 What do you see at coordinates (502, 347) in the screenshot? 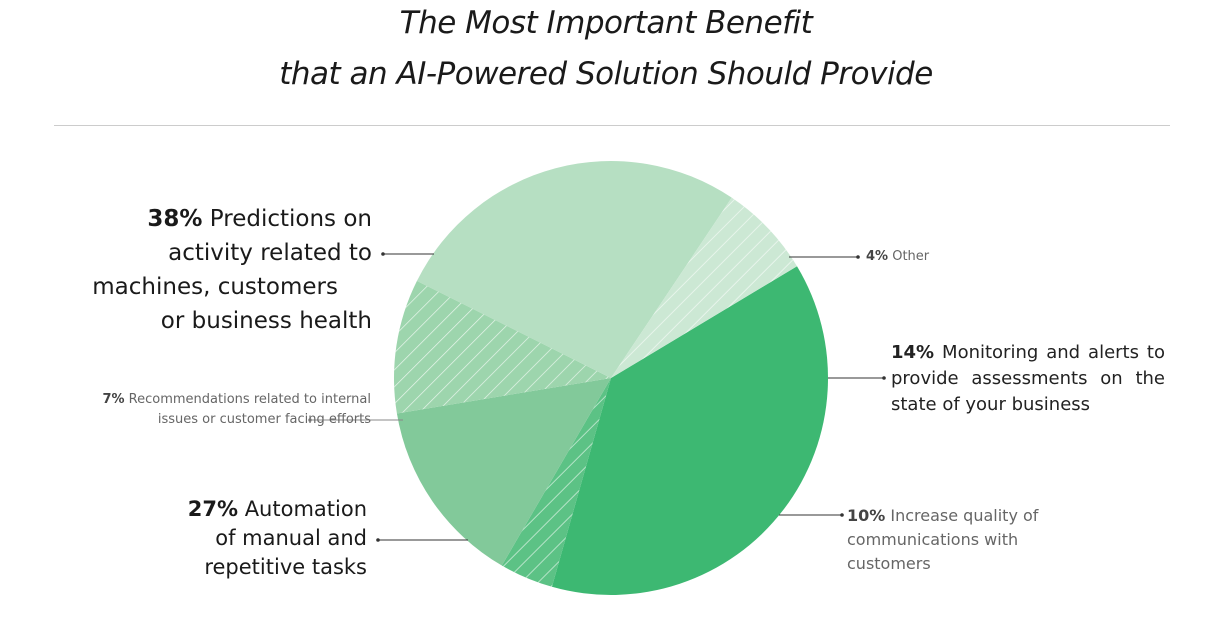
I see `pie-slice-hatch-communications` at bounding box center [502, 347].